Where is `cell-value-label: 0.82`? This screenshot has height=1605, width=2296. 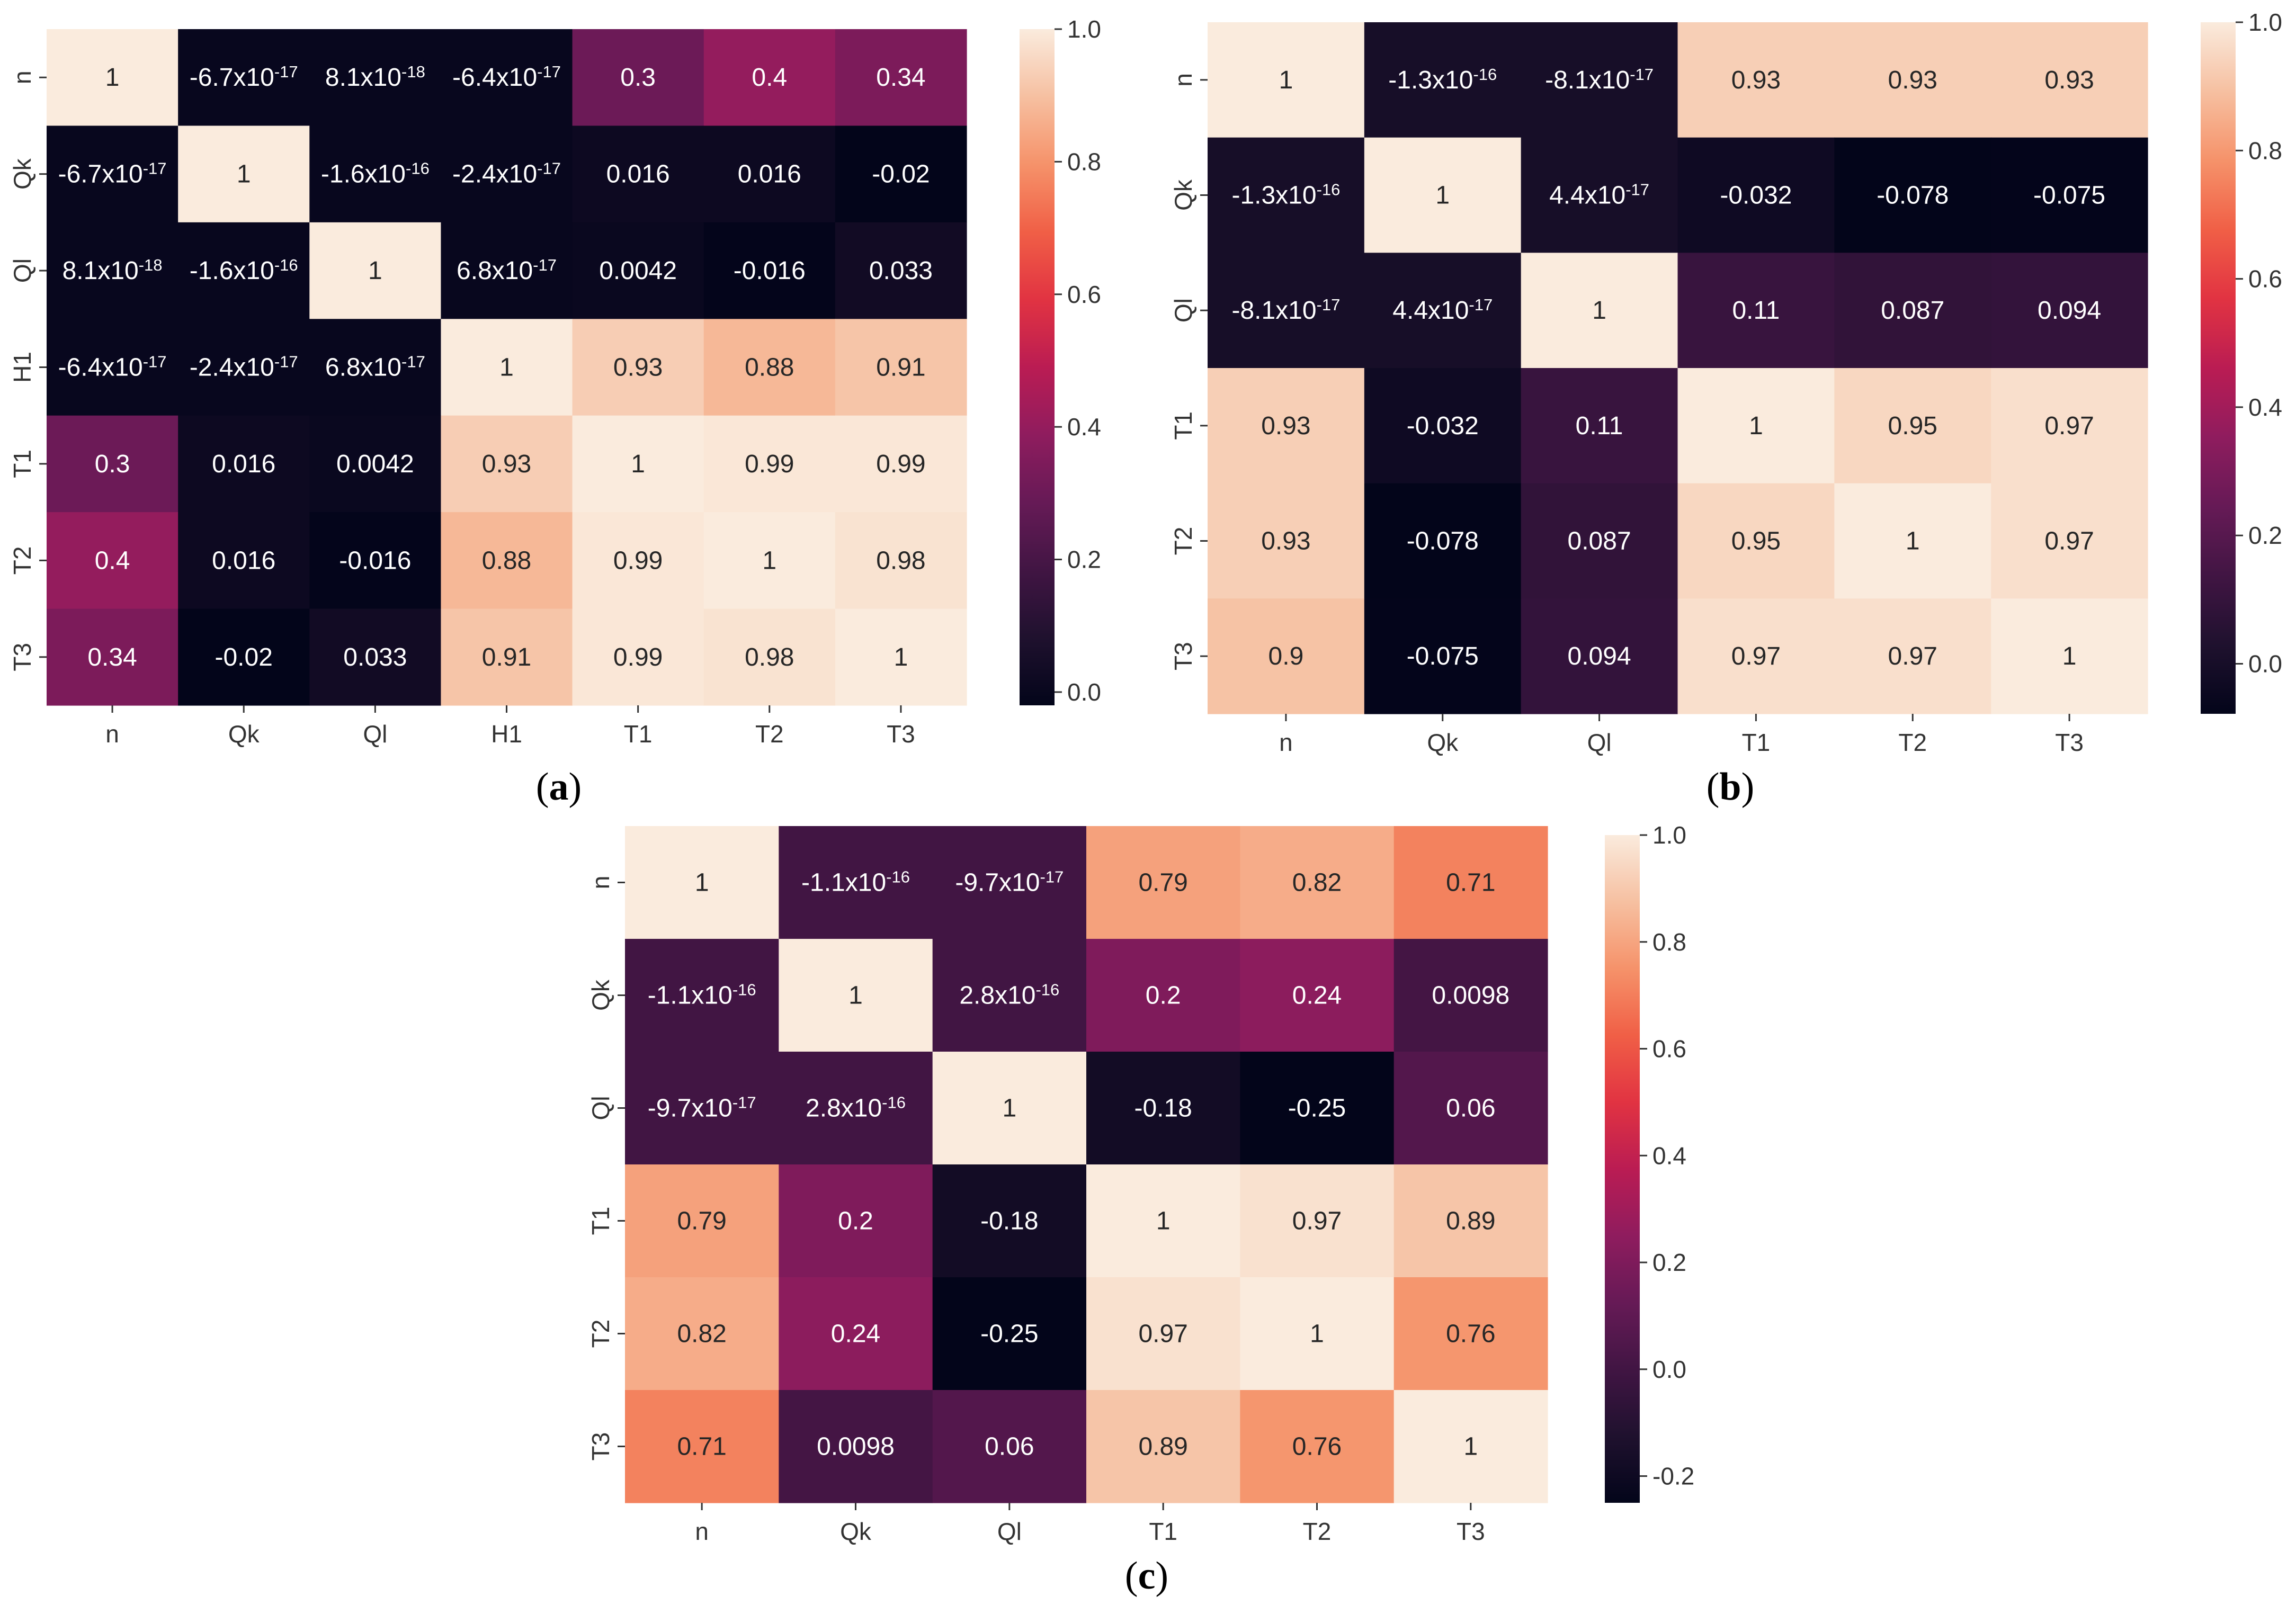
cell-value-label: 0.82 is located at coordinates (701, 1334).